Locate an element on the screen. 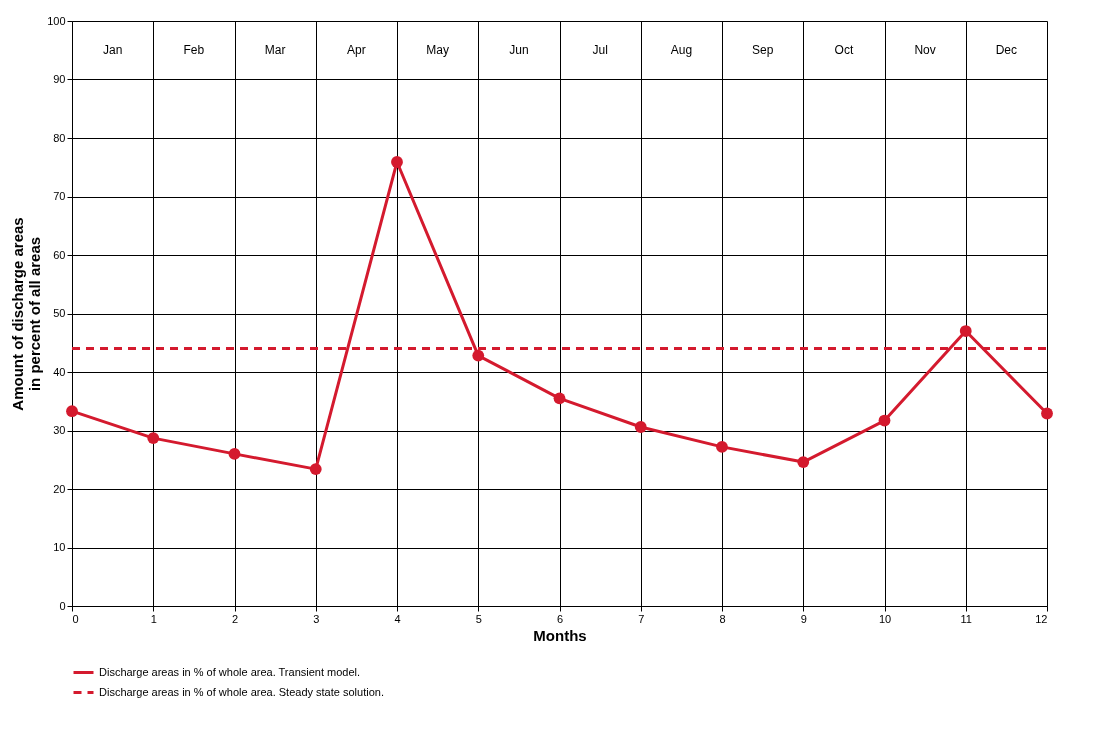  annotation: Feb is located at coordinates (194, 50).